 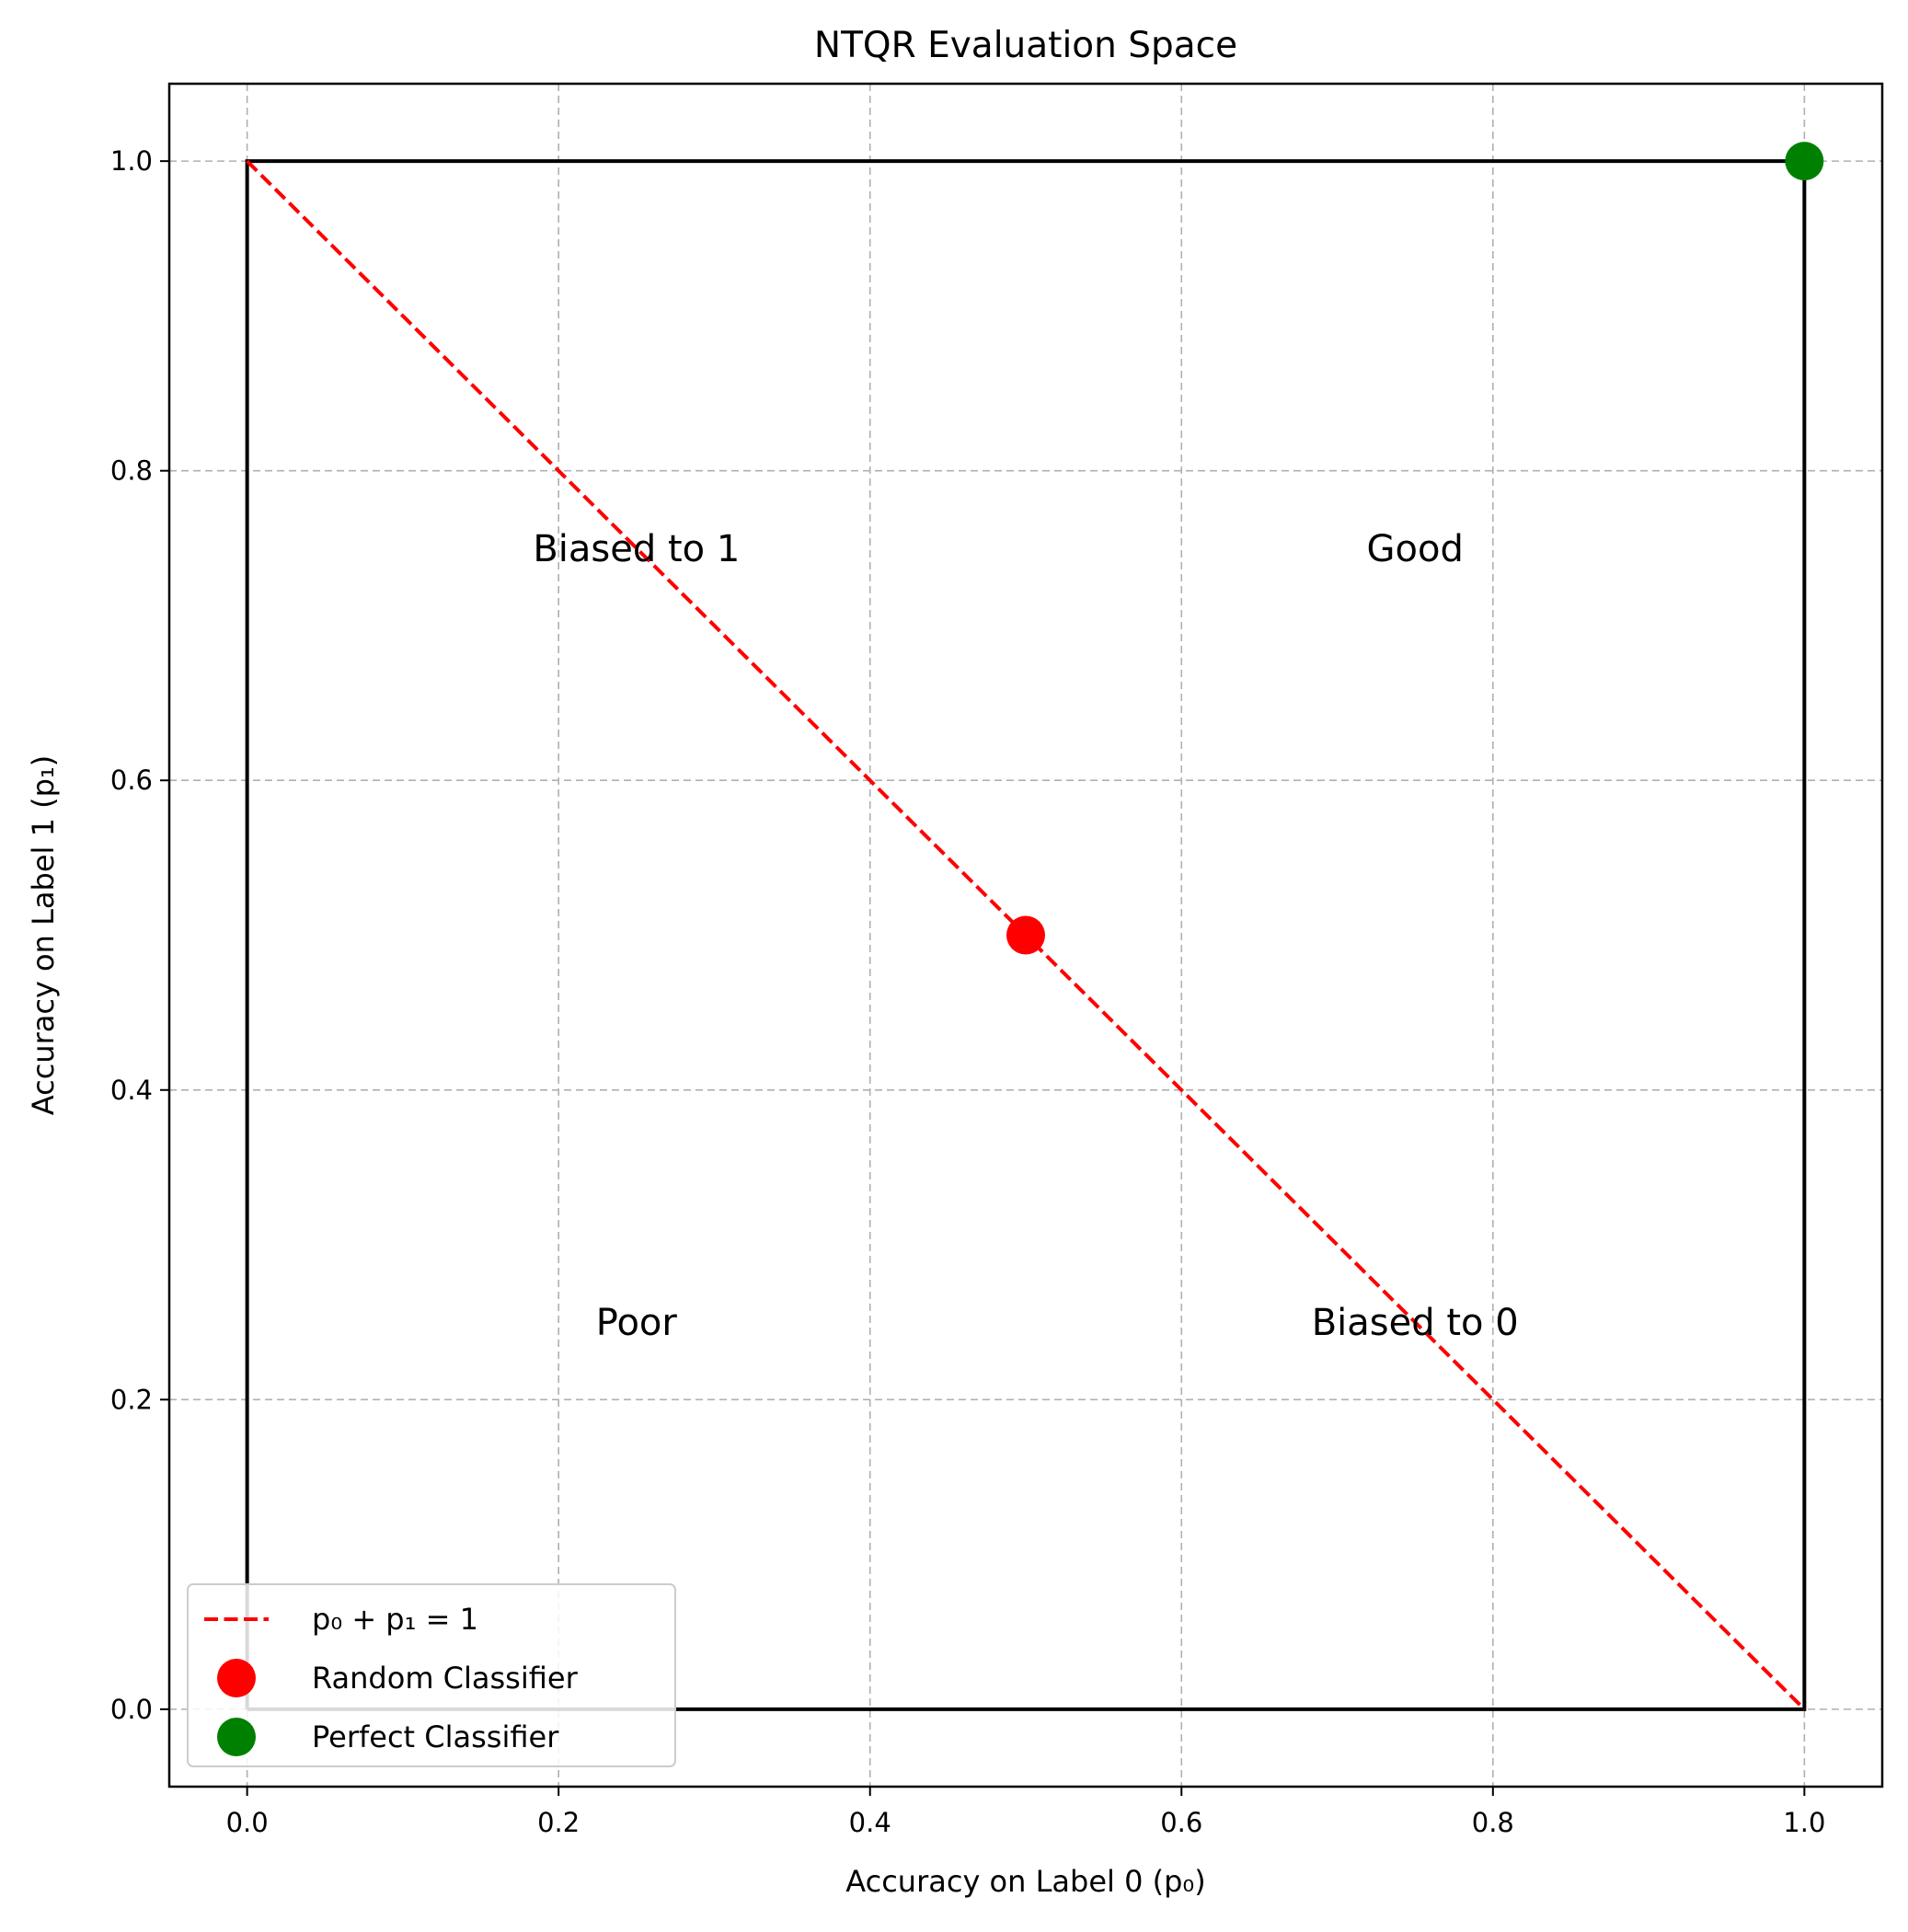 What do you see at coordinates (1181, 1822) in the screenshot?
I see `x-tick-label-3: 0.6` at bounding box center [1181, 1822].